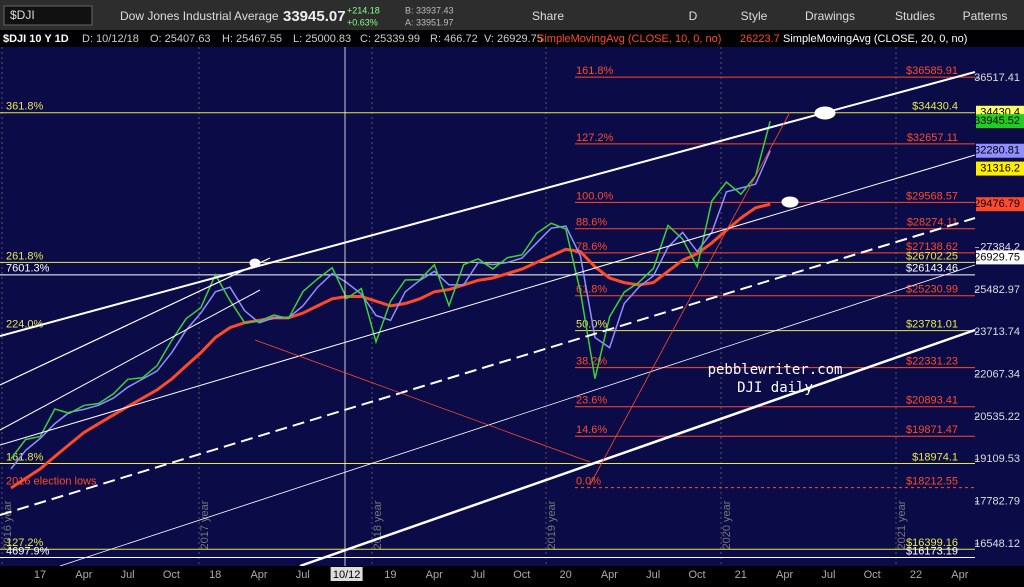 The height and width of the screenshot is (587, 1024). Describe the element at coordinates (935, 107) in the screenshot. I see `level-label: $34430.4` at that location.